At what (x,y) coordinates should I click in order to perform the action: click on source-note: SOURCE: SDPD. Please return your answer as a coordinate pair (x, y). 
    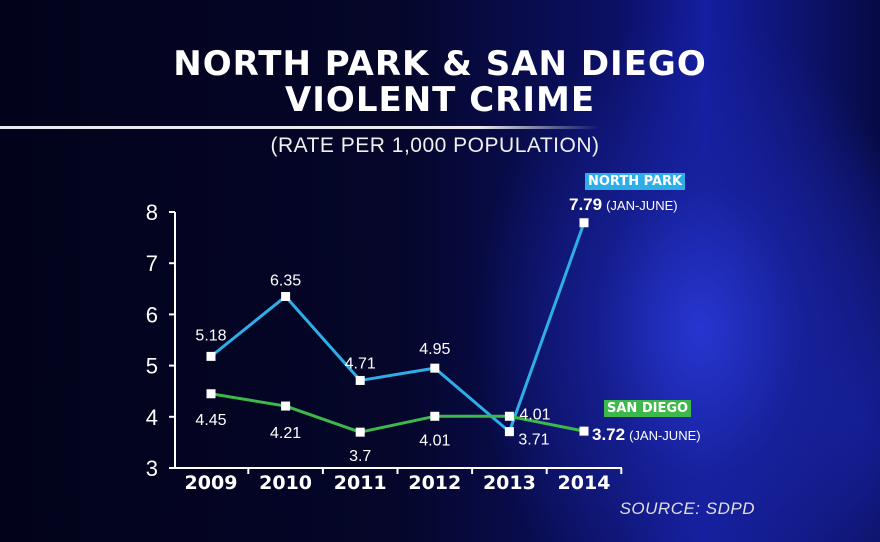
    Looking at the image, I should click on (687, 508).